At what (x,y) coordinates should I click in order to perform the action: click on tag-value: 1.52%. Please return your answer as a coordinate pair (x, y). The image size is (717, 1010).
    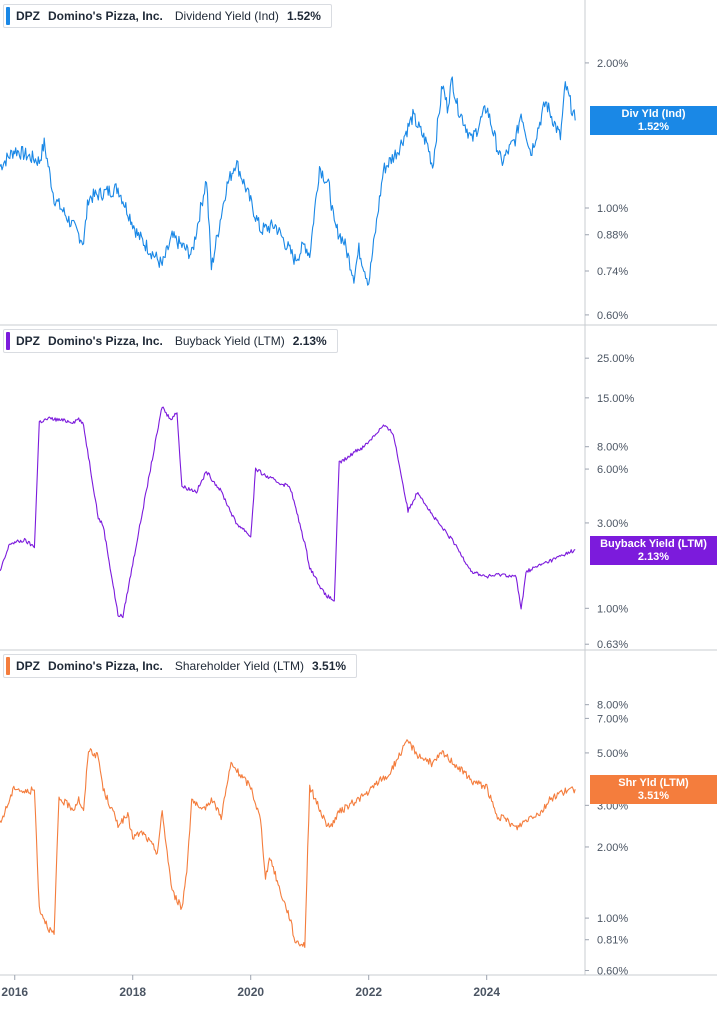
    Looking at the image, I should click on (653, 127).